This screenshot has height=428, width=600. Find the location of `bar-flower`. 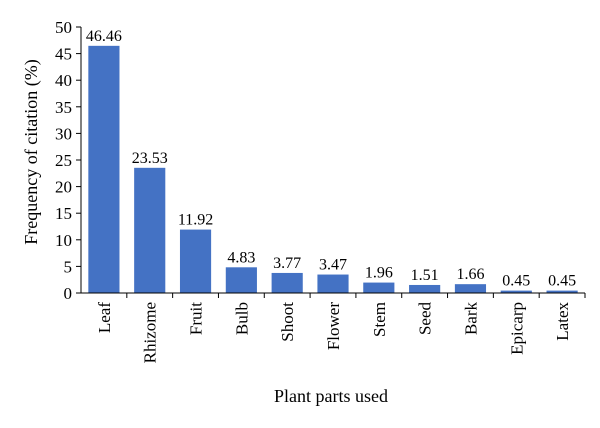

bar-flower is located at coordinates (333, 283).